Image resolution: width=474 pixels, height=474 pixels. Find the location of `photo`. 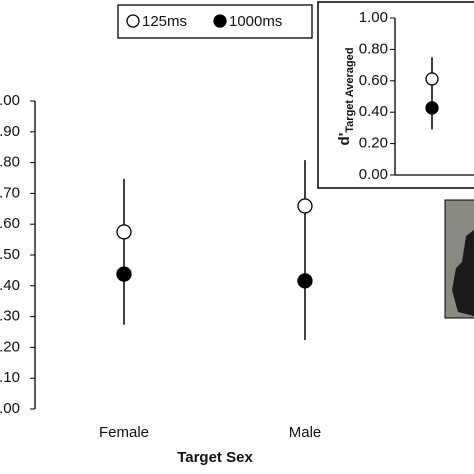

photo is located at coordinates (459, 259).